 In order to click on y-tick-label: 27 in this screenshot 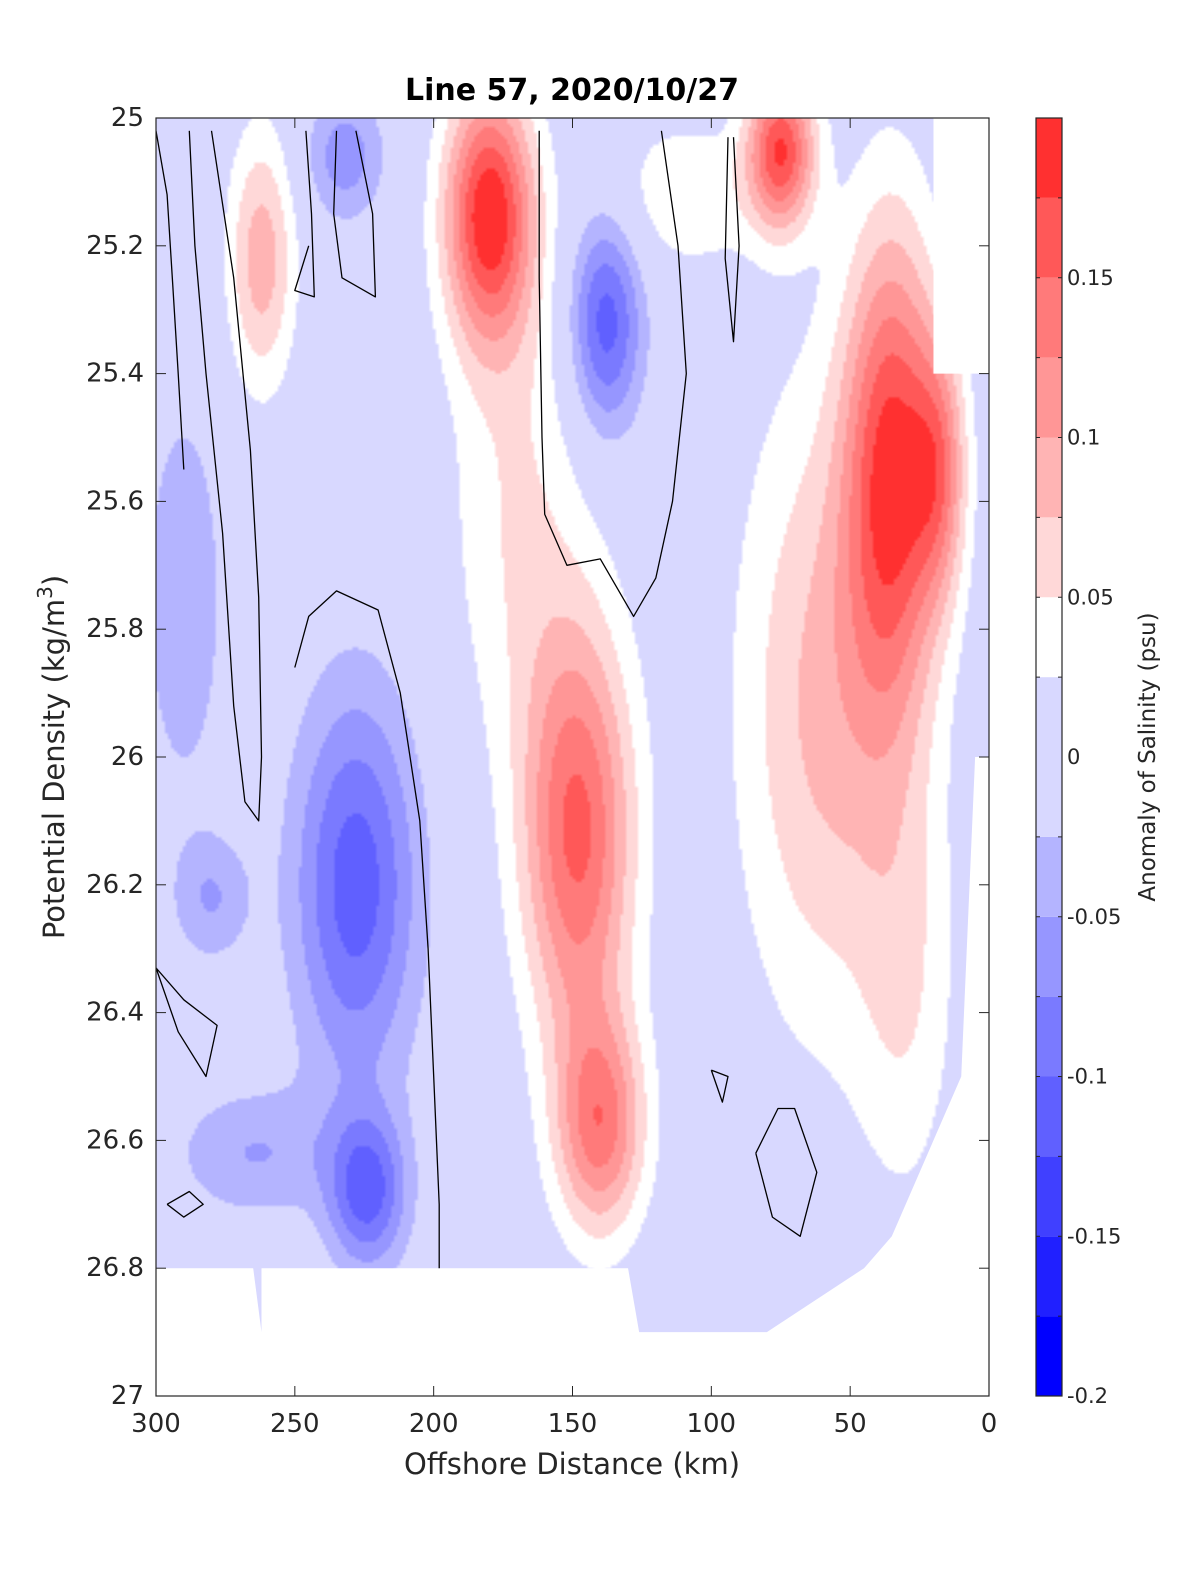, I will do `click(127, 1396)`.